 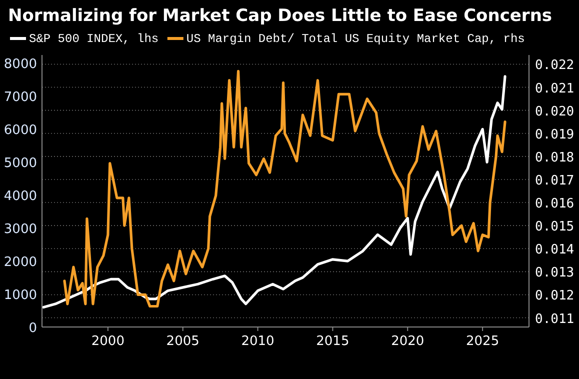 I want to click on chart-title: Normalizing for Market Cap Does Little to Ease Concerns, so click(x=280, y=16).